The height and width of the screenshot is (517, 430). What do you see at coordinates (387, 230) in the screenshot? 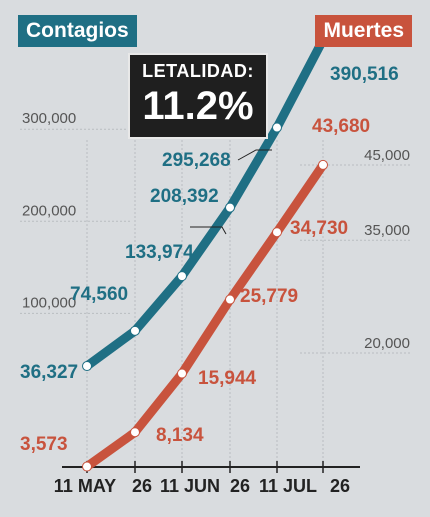
I see `right-tick-label: 35,000` at bounding box center [387, 230].